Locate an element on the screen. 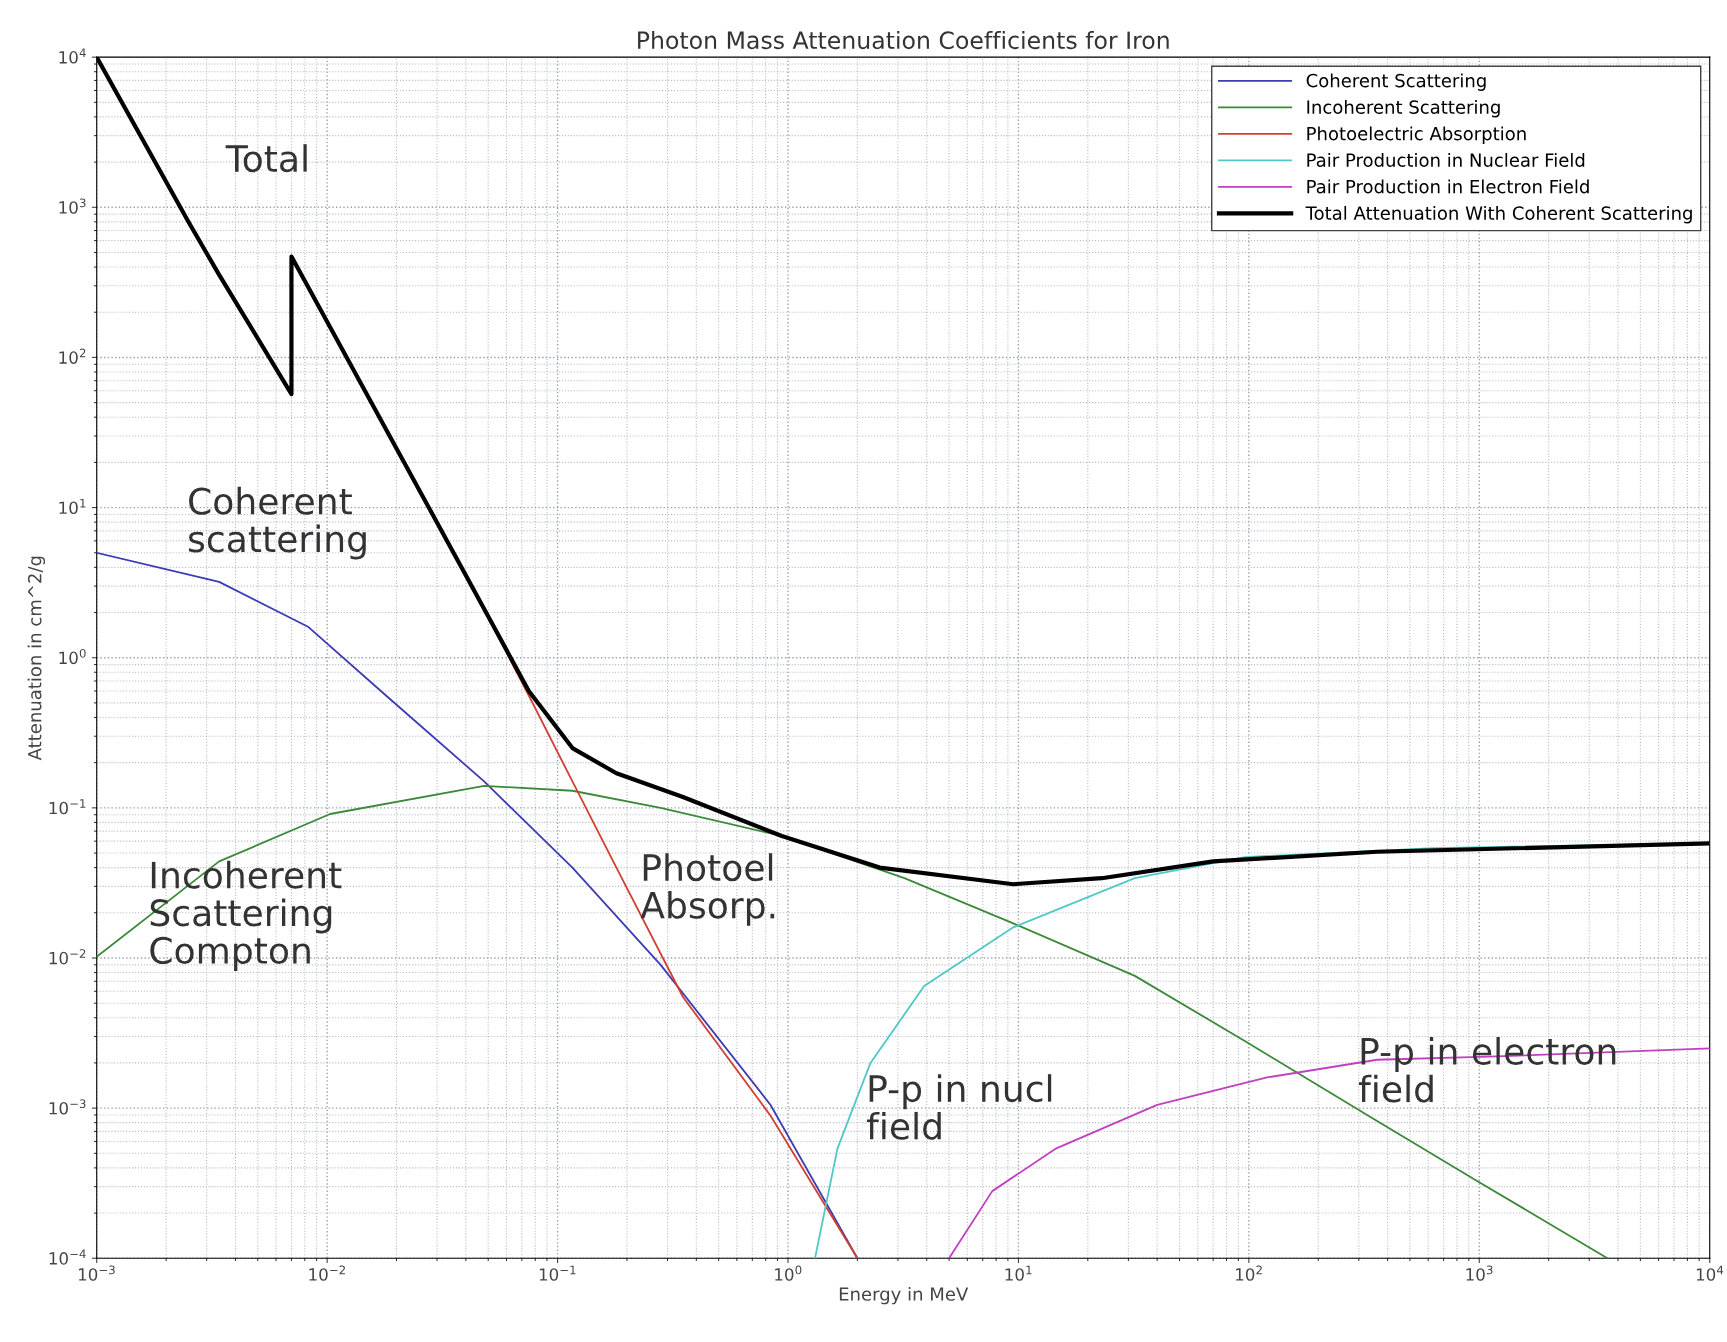 The image size is (1727, 1342). x-tick-label: 10$^{−3}$ is located at coordinates (96, 1273).